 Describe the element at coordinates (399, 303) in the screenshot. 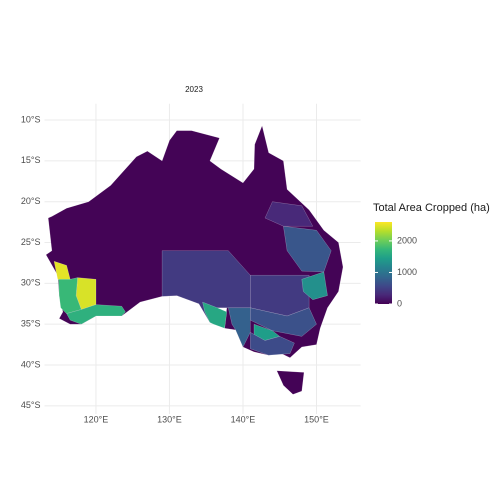

I see `colorbar-tick-label: 0` at that location.